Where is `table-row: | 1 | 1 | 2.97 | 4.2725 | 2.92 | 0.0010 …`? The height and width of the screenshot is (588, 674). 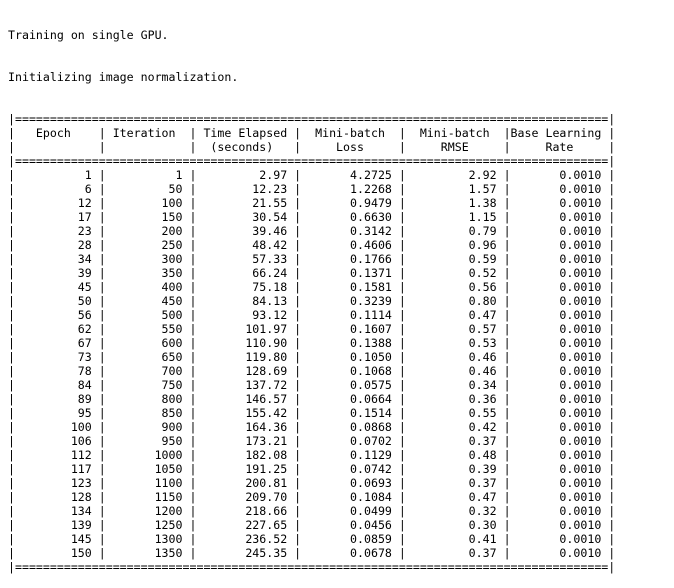 table-row: | 1 | 1 | 2.97 | 4.2725 | 2.92 | 0.0010 … is located at coordinates (312, 175).